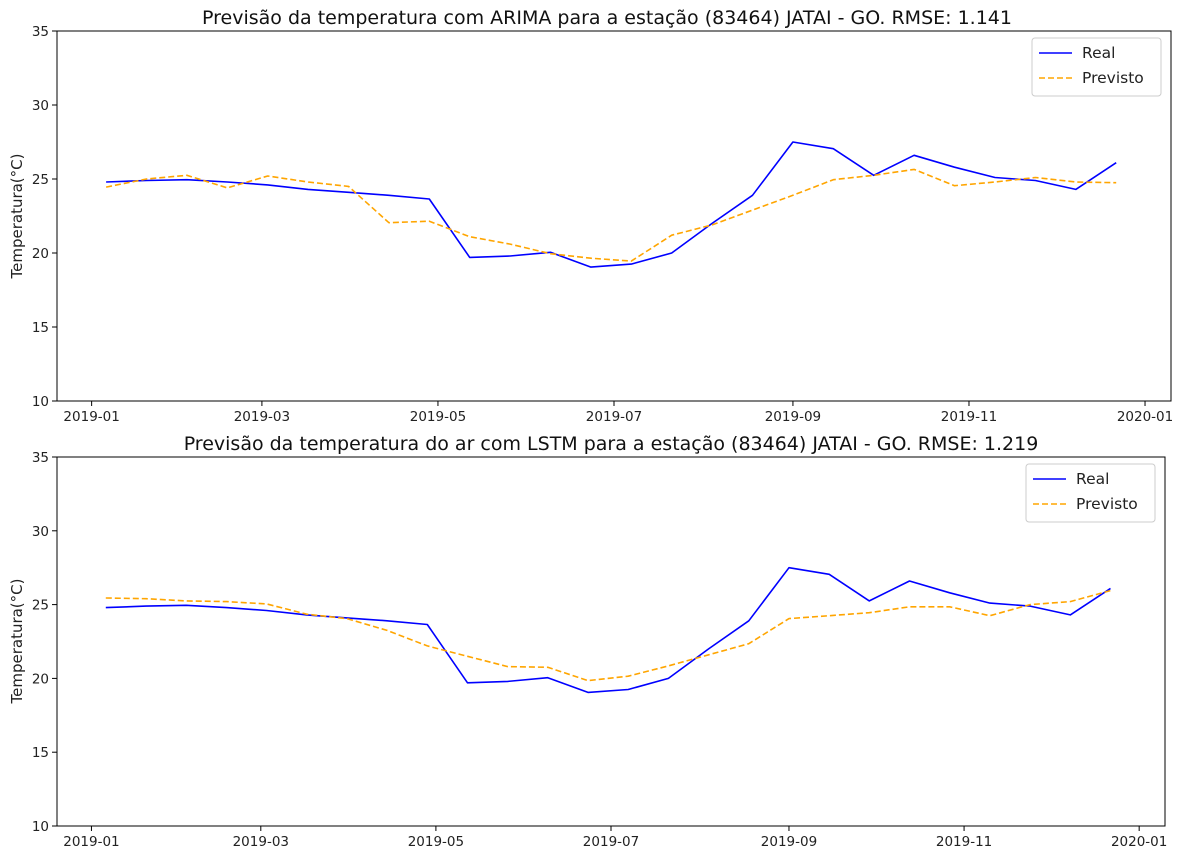 The image size is (1188, 859). What do you see at coordinates (1092, 479) in the screenshot?
I see `chart-lstm-legend-label-real: Real` at bounding box center [1092, 479].